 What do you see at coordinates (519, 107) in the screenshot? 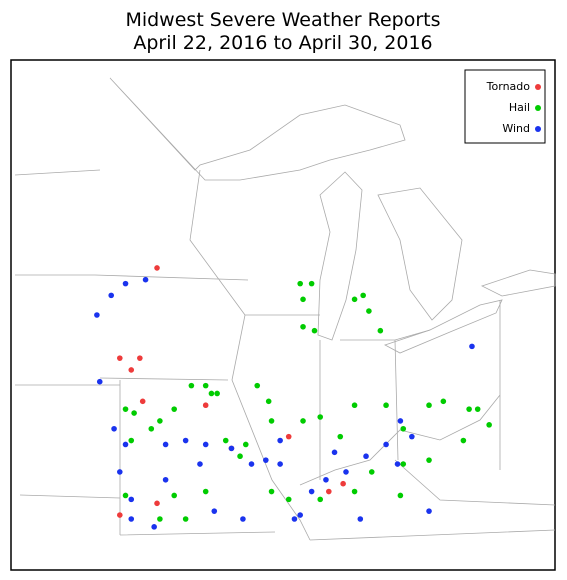
I see `legend-label: Hail` at bounding box center [519, 107].